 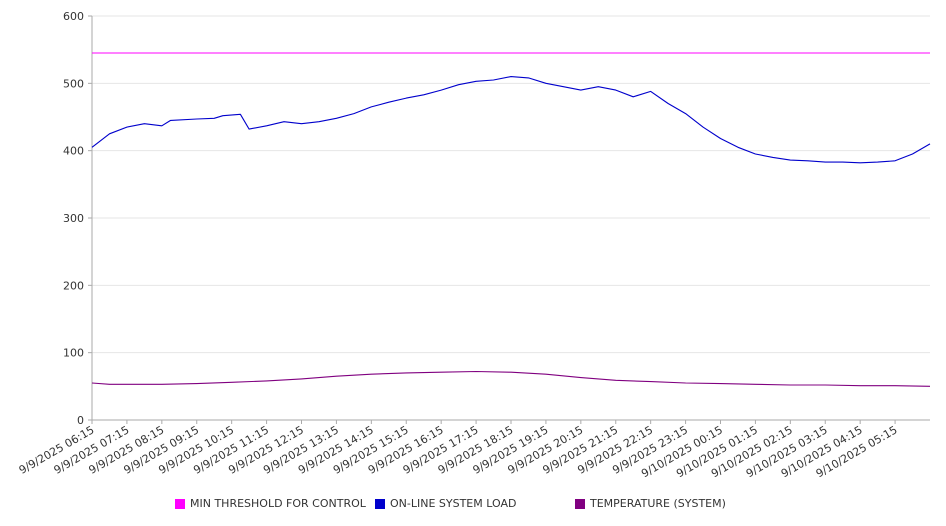 I want to click on legend-swatch-system-load, so click(x=380, y=503).